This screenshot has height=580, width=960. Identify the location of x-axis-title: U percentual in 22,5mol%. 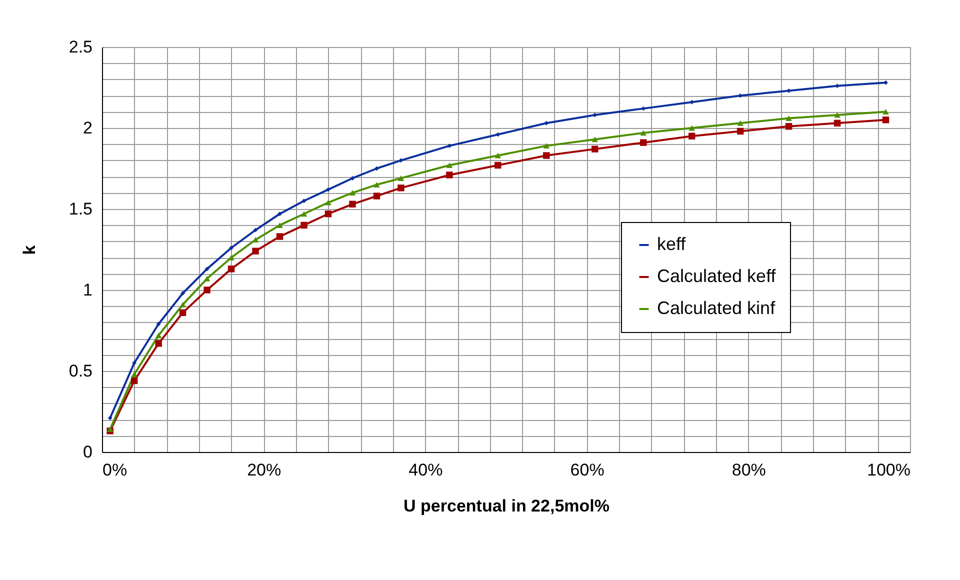
(507, 506).